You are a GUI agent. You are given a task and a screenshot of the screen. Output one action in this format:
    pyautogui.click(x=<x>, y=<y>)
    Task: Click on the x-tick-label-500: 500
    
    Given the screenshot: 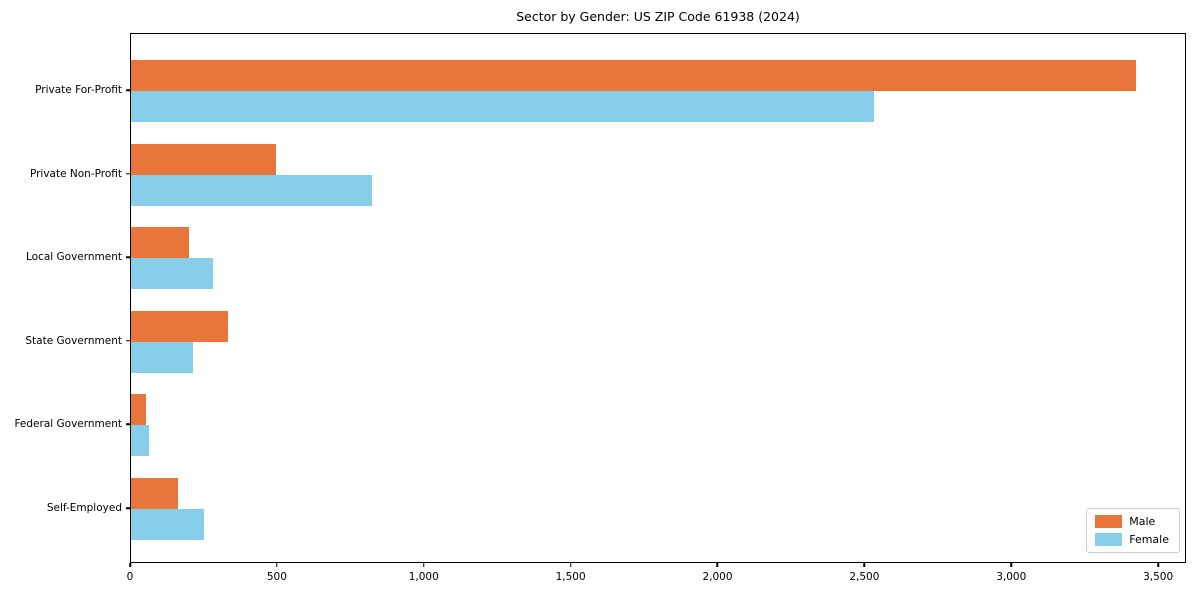 What is the action you would take?
    pyautogui.click(x=276, y=577)
    